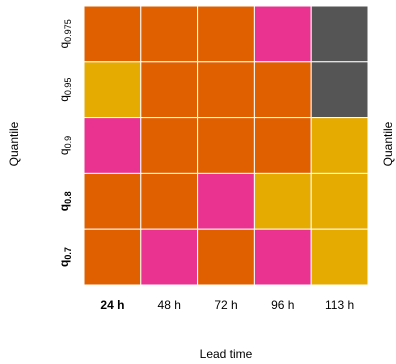 The height and width of the screenshot is (364, 396). I want to click on y-tick-label: q0.8, so click(65, 201).